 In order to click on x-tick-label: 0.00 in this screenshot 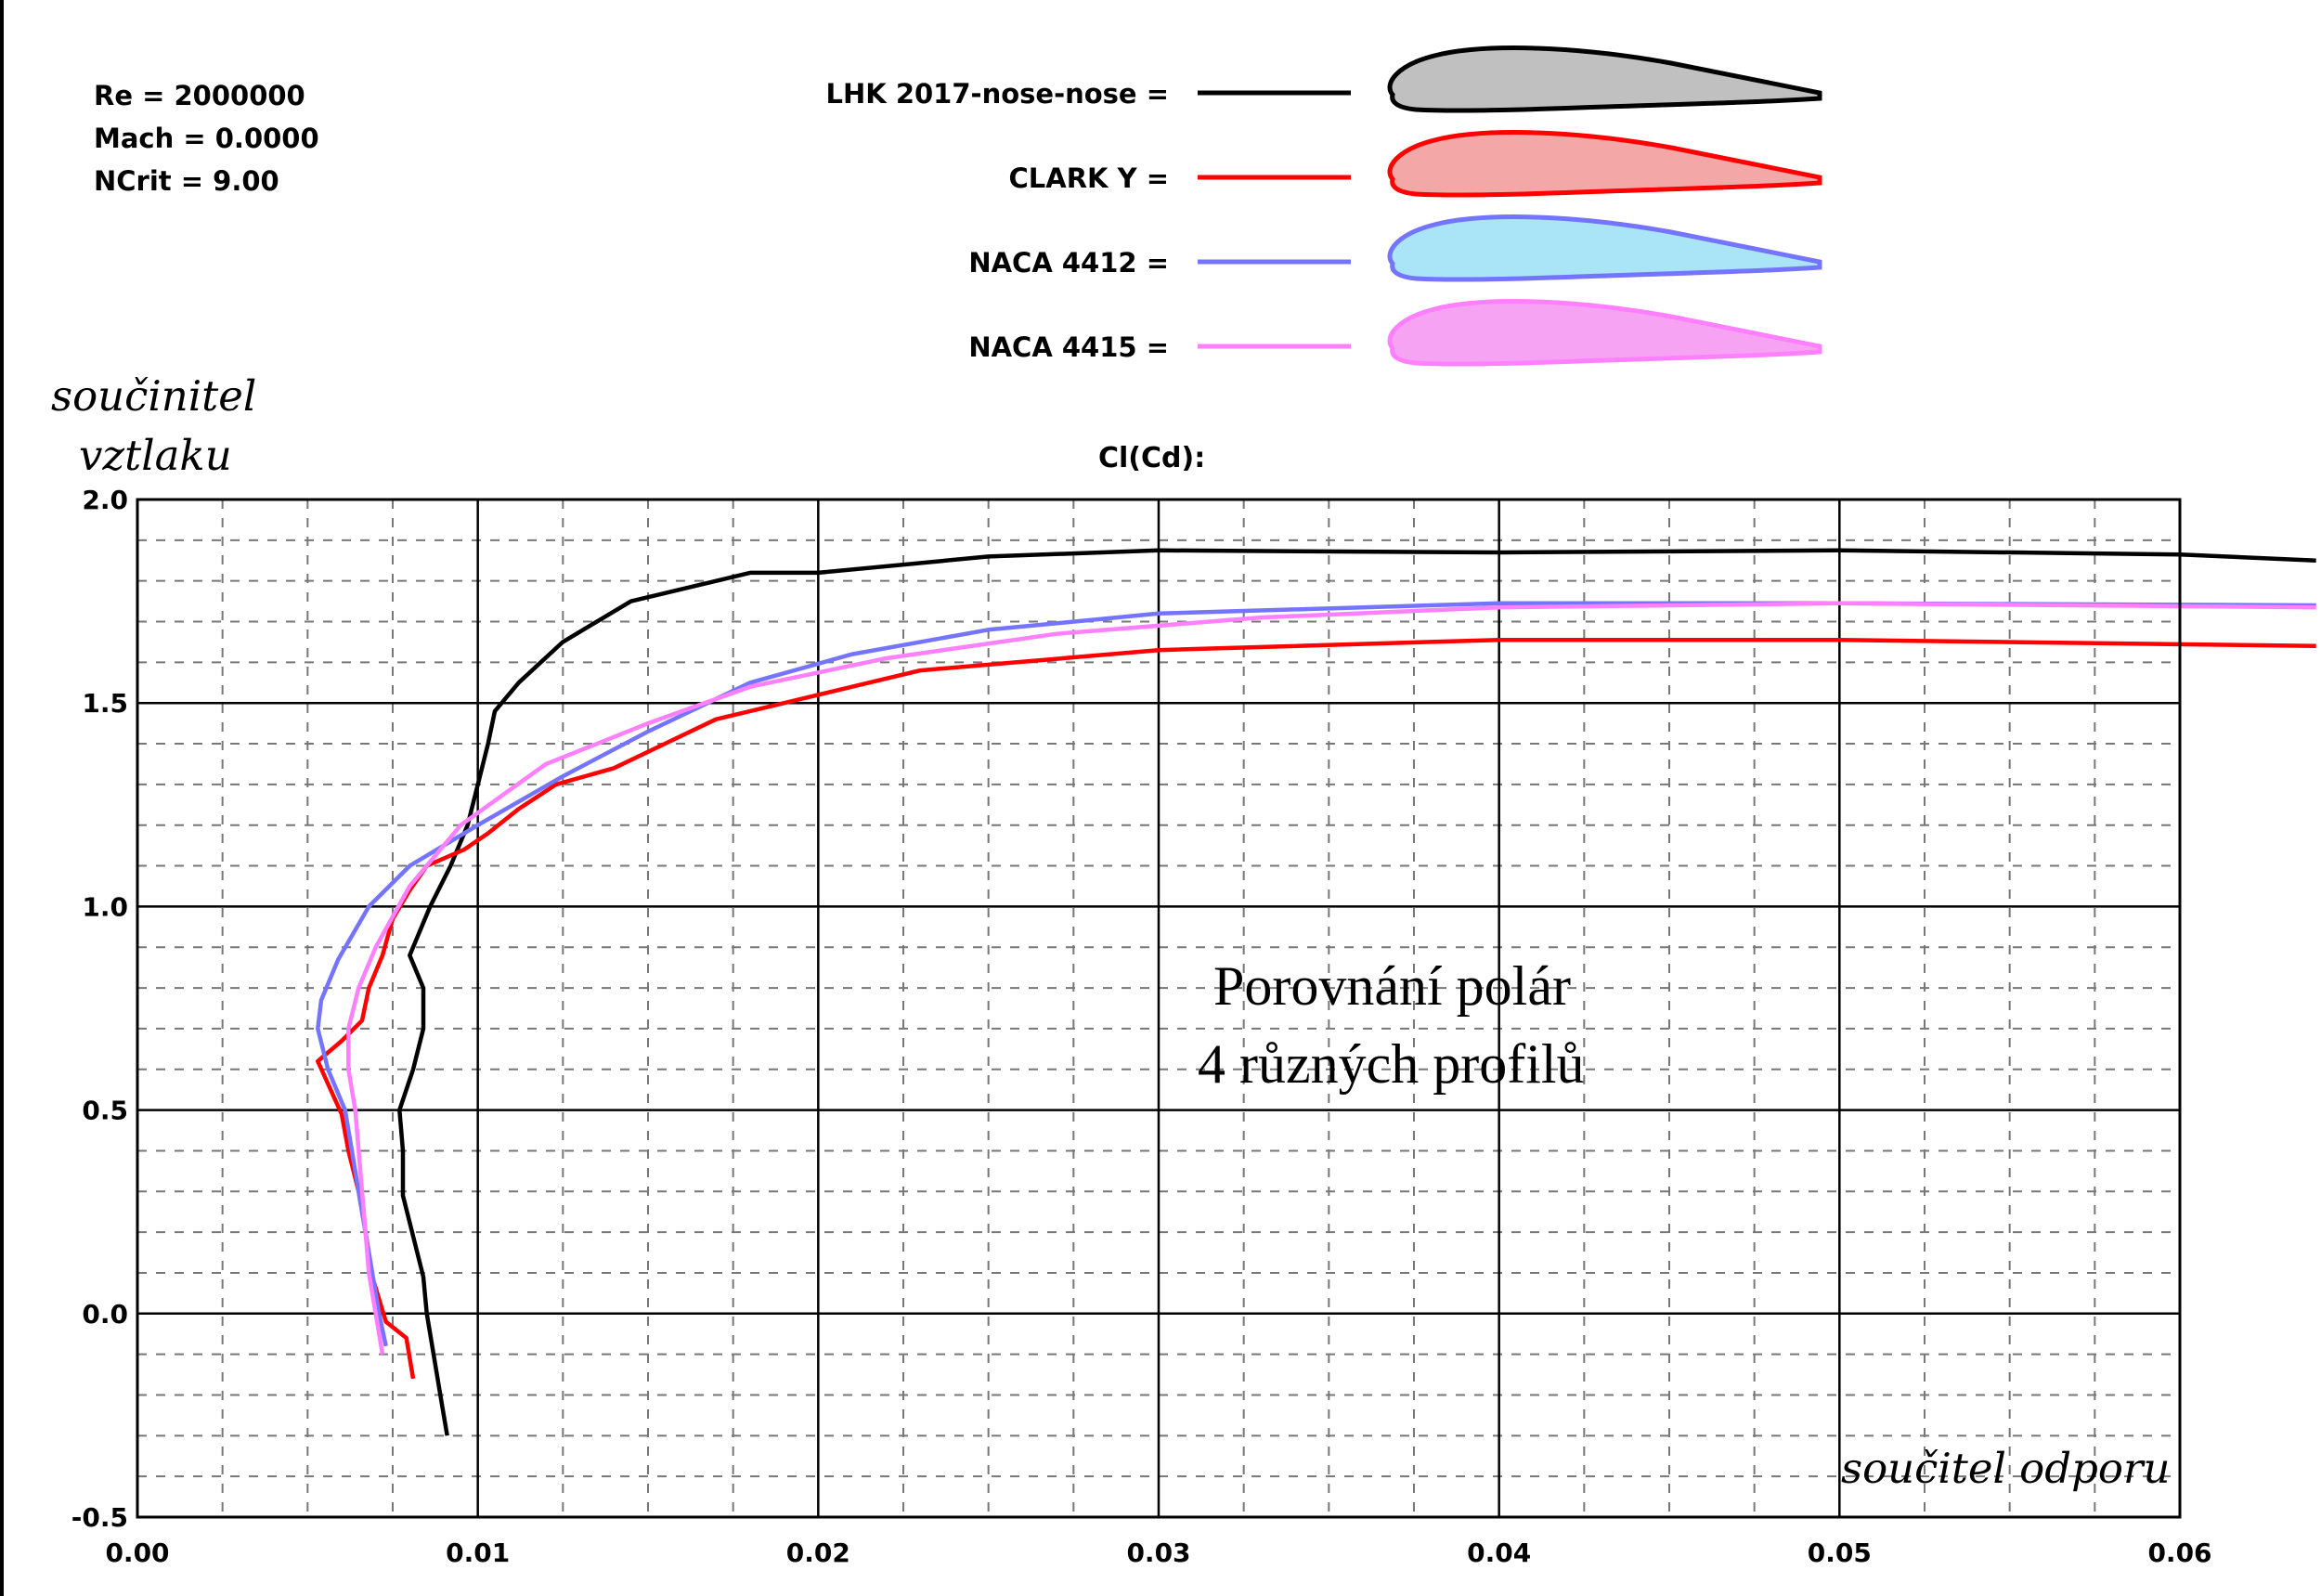, I will do `click(137, 1553)`.